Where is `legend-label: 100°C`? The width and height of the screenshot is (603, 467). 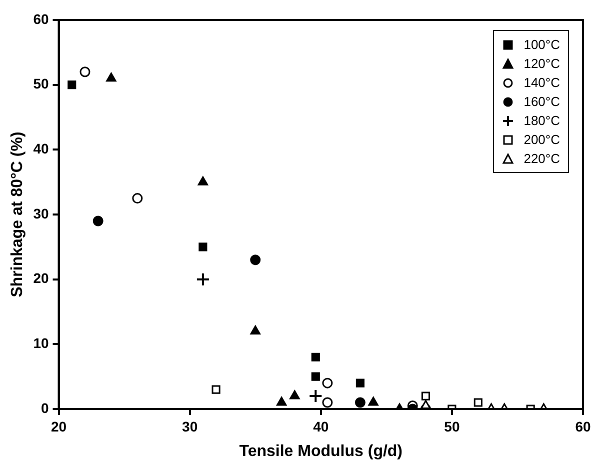 legend-label: 100°C is located at coordinates (542, 44).